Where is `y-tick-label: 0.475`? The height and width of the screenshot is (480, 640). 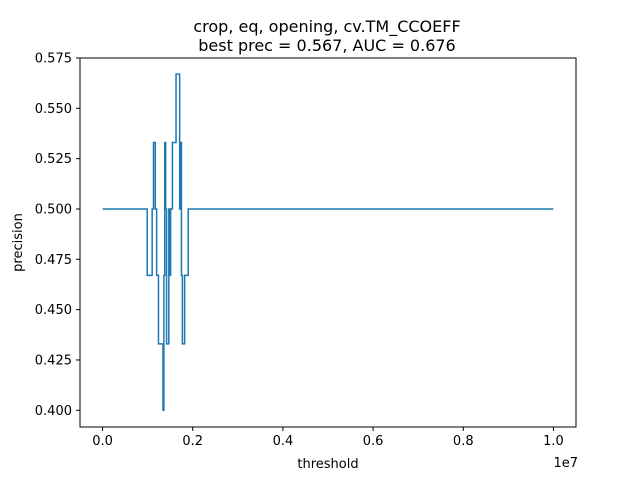 y-tick-label: 0.475 is located at coordinates (53, 260).